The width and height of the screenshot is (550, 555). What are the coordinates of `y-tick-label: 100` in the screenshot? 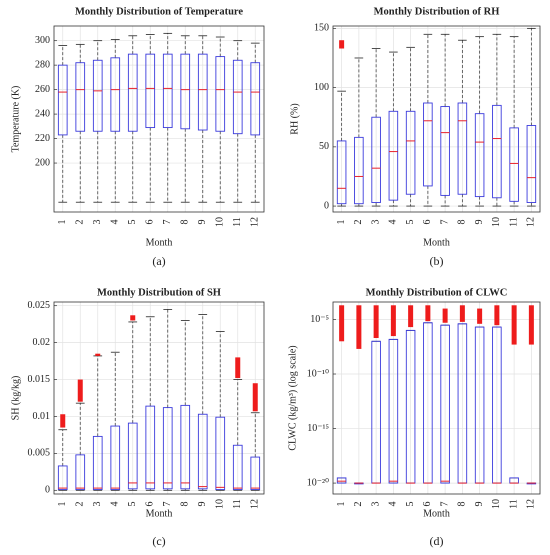 It's located at (321, 87).